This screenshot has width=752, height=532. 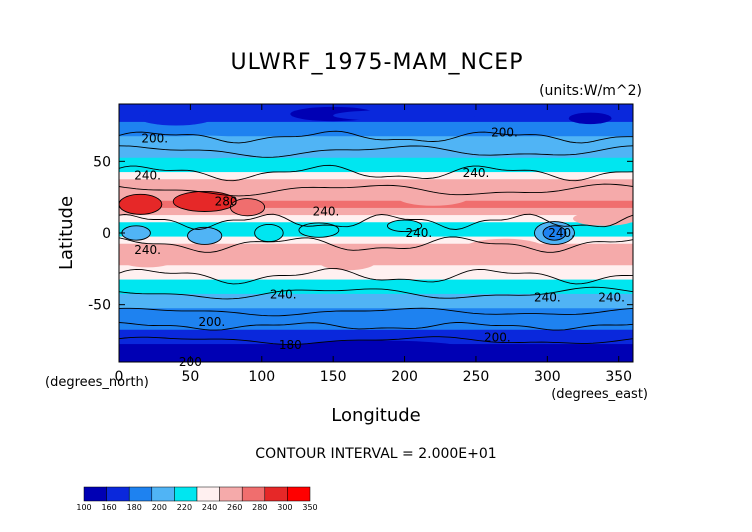 I want to click on colorbar-tick-label: 300, so click(x=284, y=507).